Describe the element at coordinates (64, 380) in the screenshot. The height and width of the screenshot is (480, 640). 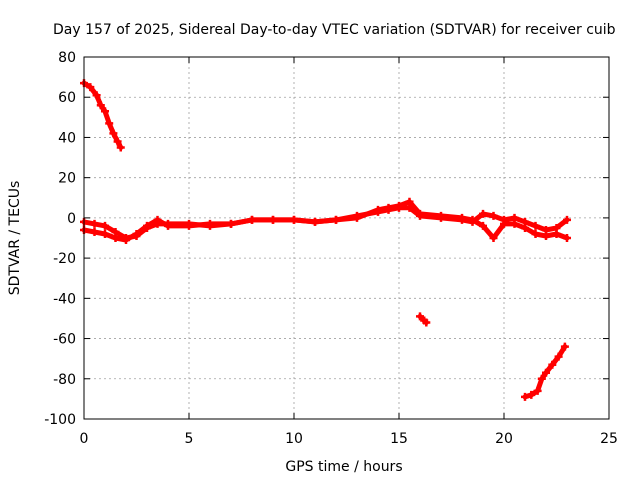
I see `y-tick-label: -80` at that location.